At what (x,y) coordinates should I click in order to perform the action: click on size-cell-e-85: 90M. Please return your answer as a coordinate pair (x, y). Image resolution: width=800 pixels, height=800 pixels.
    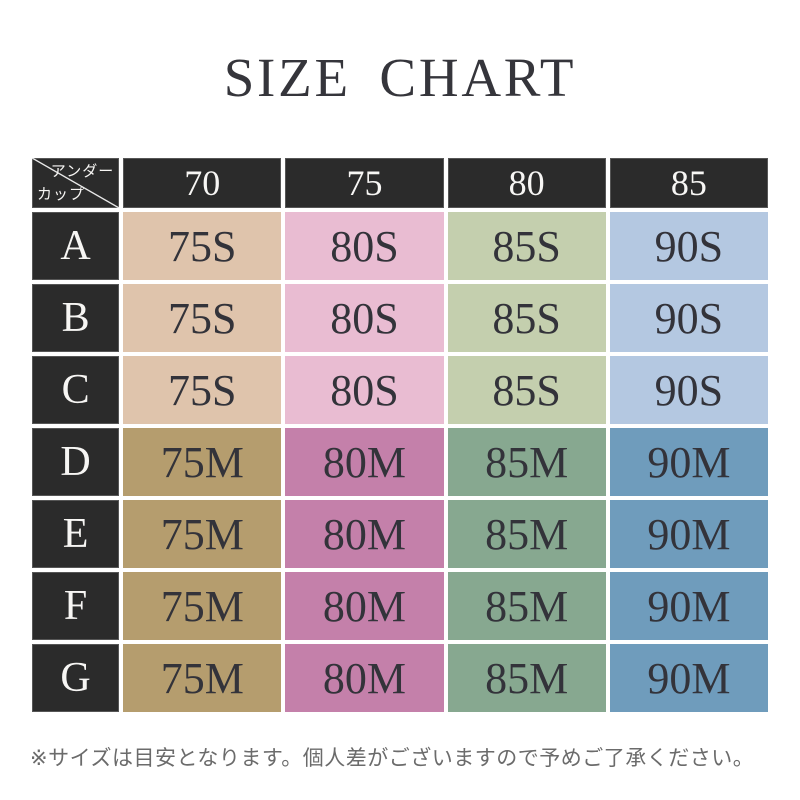
    Looking at the image, I should click on (688, 534).